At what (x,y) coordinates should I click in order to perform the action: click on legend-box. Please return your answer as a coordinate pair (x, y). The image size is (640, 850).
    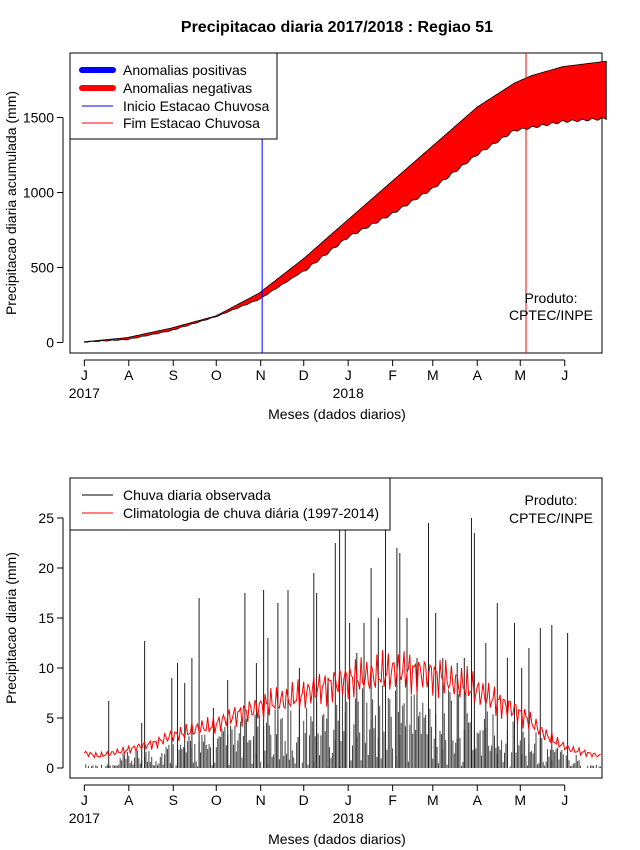
    Looking at the image, I should click on (230, 504).